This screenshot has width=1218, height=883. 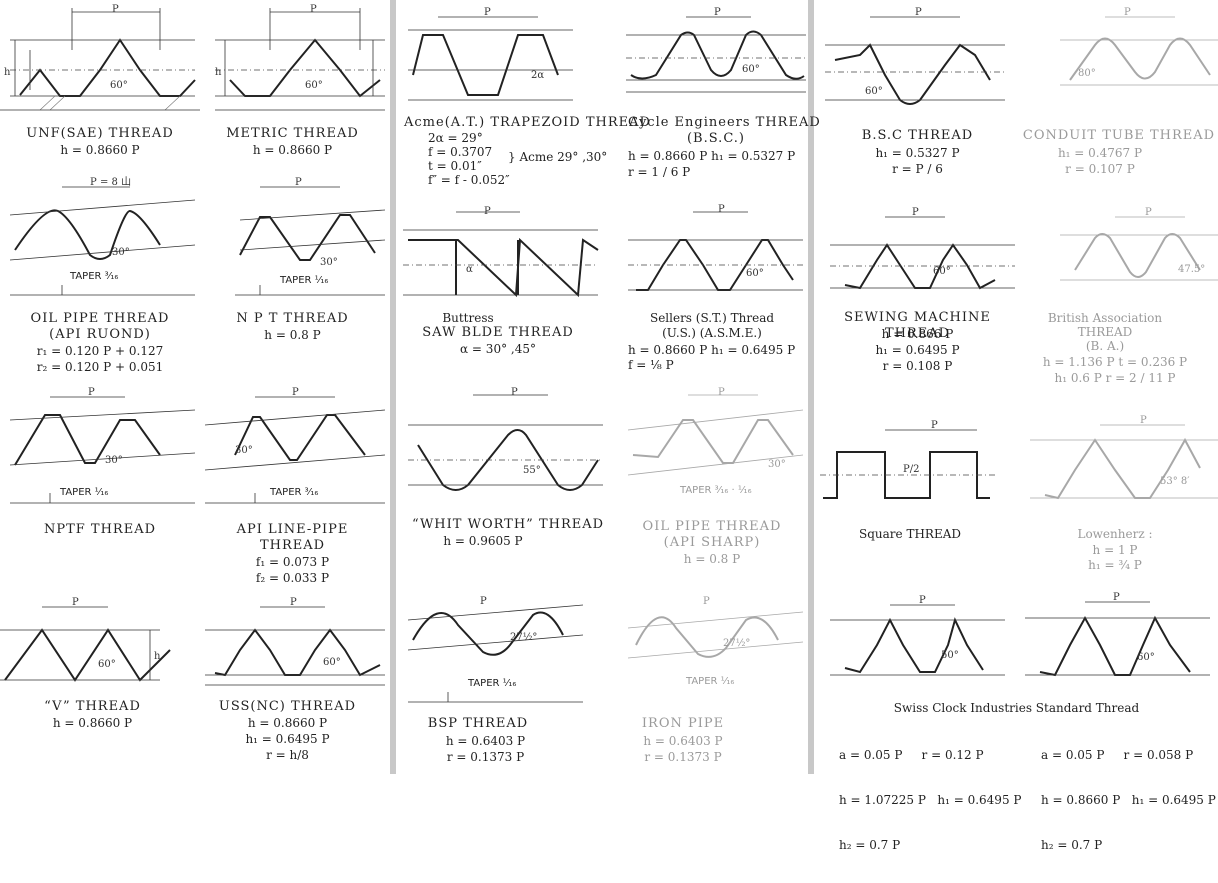 I want to click on v-h-label: h, so click(x=157, y=656).